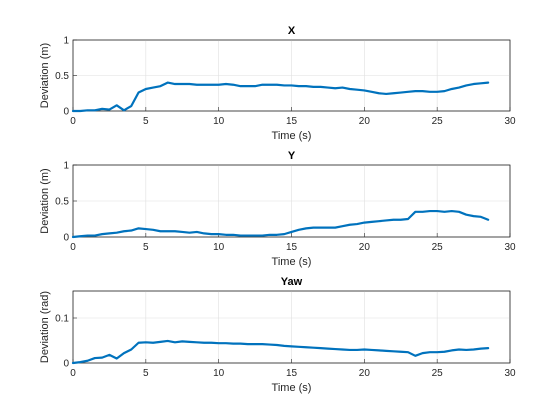 Image resolution: width=560 pixels, height=420 pixels. Describe the element at coordinates (280, 224) in the screenshot. I see `y-series-line` at that location.